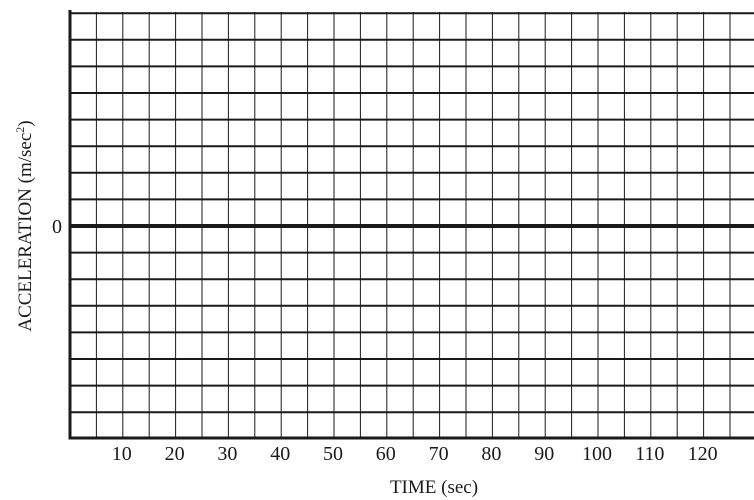 The height and width of the screenshot is (500, 754). I want to click on x-tick-label: 110, so click(649, 454).